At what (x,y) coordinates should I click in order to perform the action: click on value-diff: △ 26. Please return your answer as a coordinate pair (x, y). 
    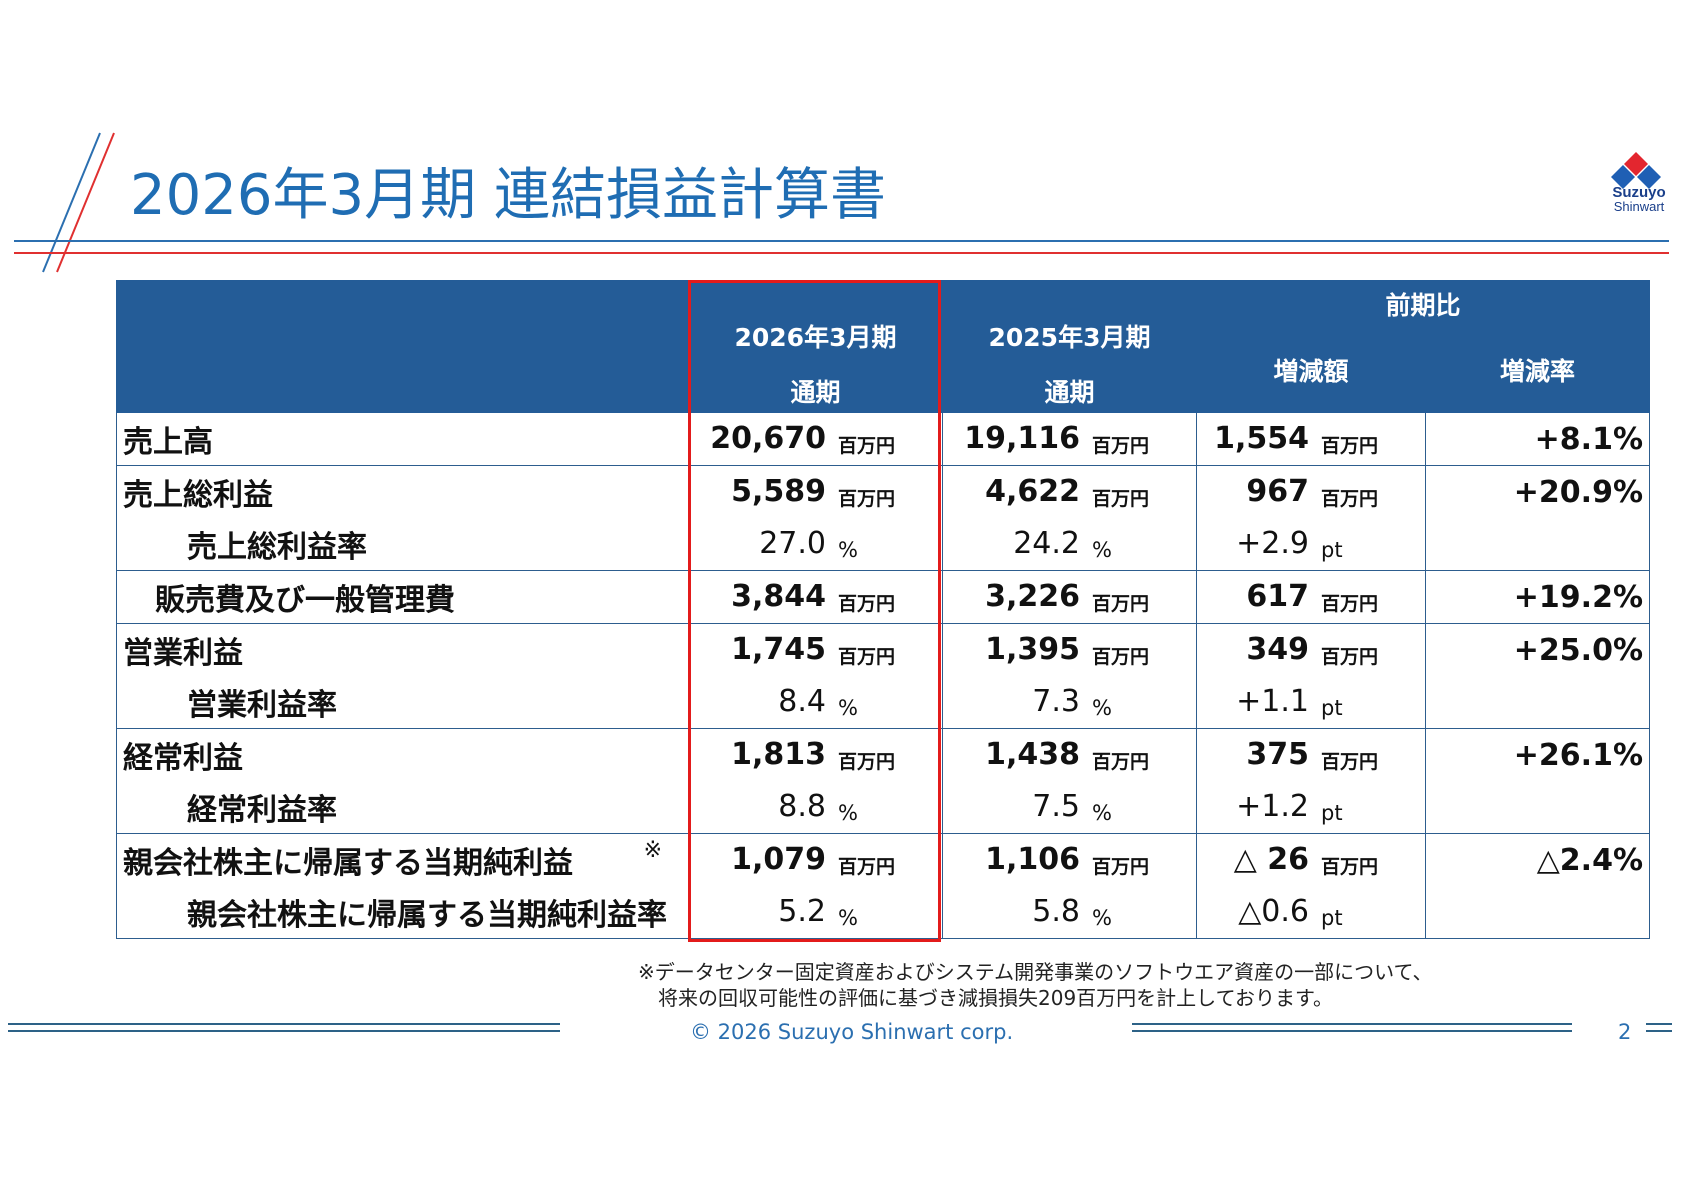
    Looking at the image, I should click on (1271, 859).